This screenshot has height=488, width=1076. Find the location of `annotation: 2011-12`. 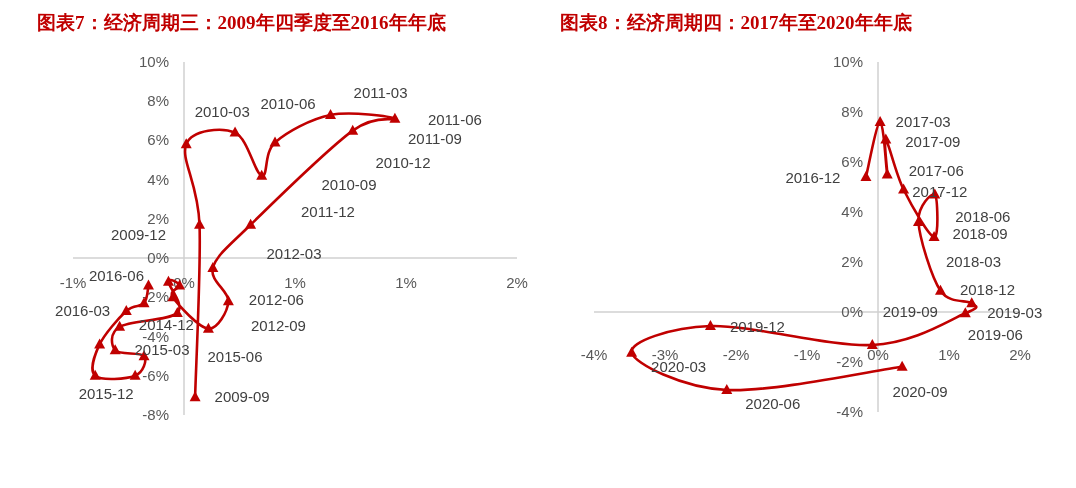

annotation: 2011-12 is located at coordinates (328, 211).